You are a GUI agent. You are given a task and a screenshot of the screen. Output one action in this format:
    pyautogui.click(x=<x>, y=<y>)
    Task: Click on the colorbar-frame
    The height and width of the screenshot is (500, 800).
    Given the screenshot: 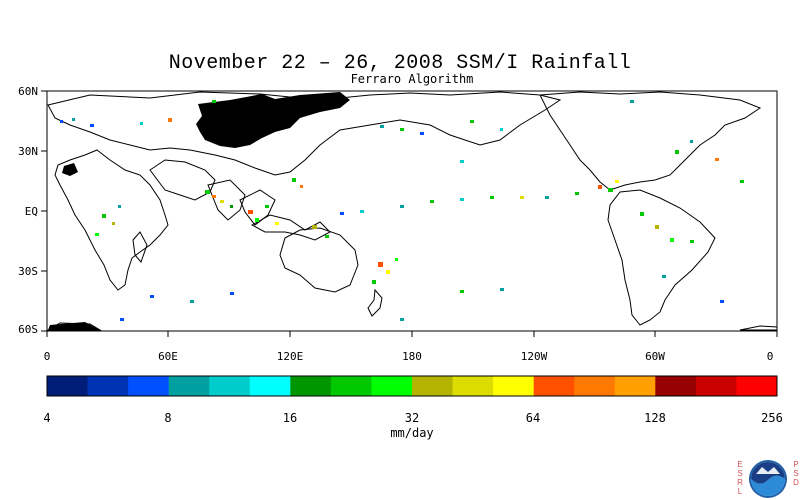 What is the action you would take?
    pyautogui.click(x=412, y=386)
    